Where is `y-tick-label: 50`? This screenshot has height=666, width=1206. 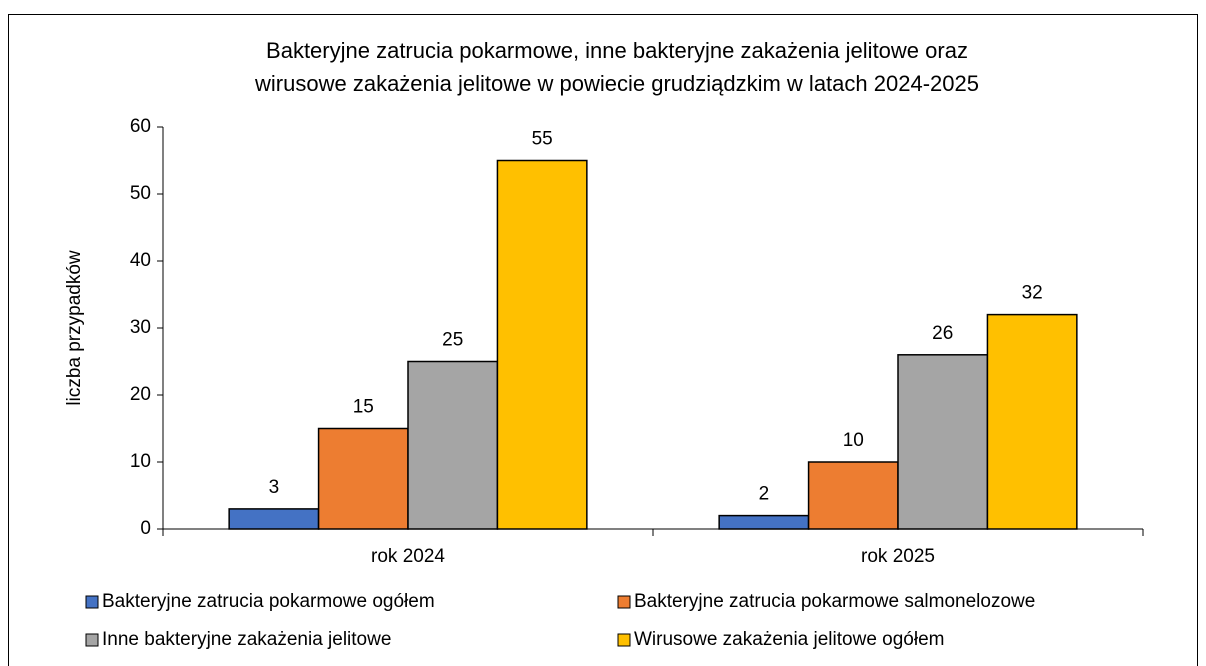
y-tick-label: 50 is located at coordinates (140, 193).